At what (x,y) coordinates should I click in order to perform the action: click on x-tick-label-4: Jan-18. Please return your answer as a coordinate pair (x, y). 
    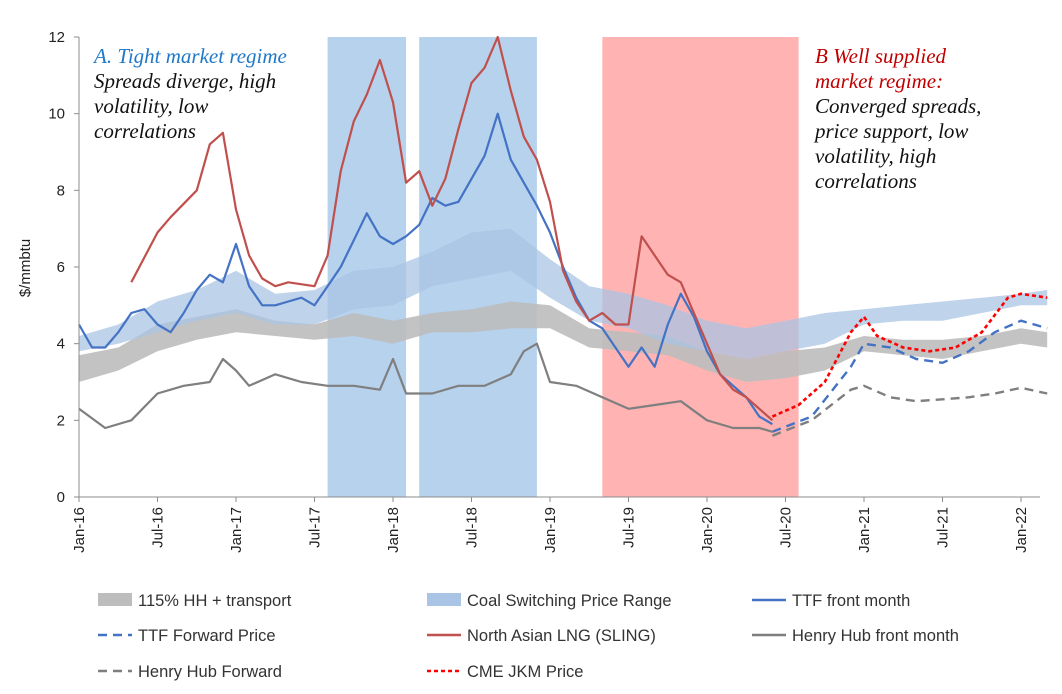
    Looking at the image, I should click on (393, 530).